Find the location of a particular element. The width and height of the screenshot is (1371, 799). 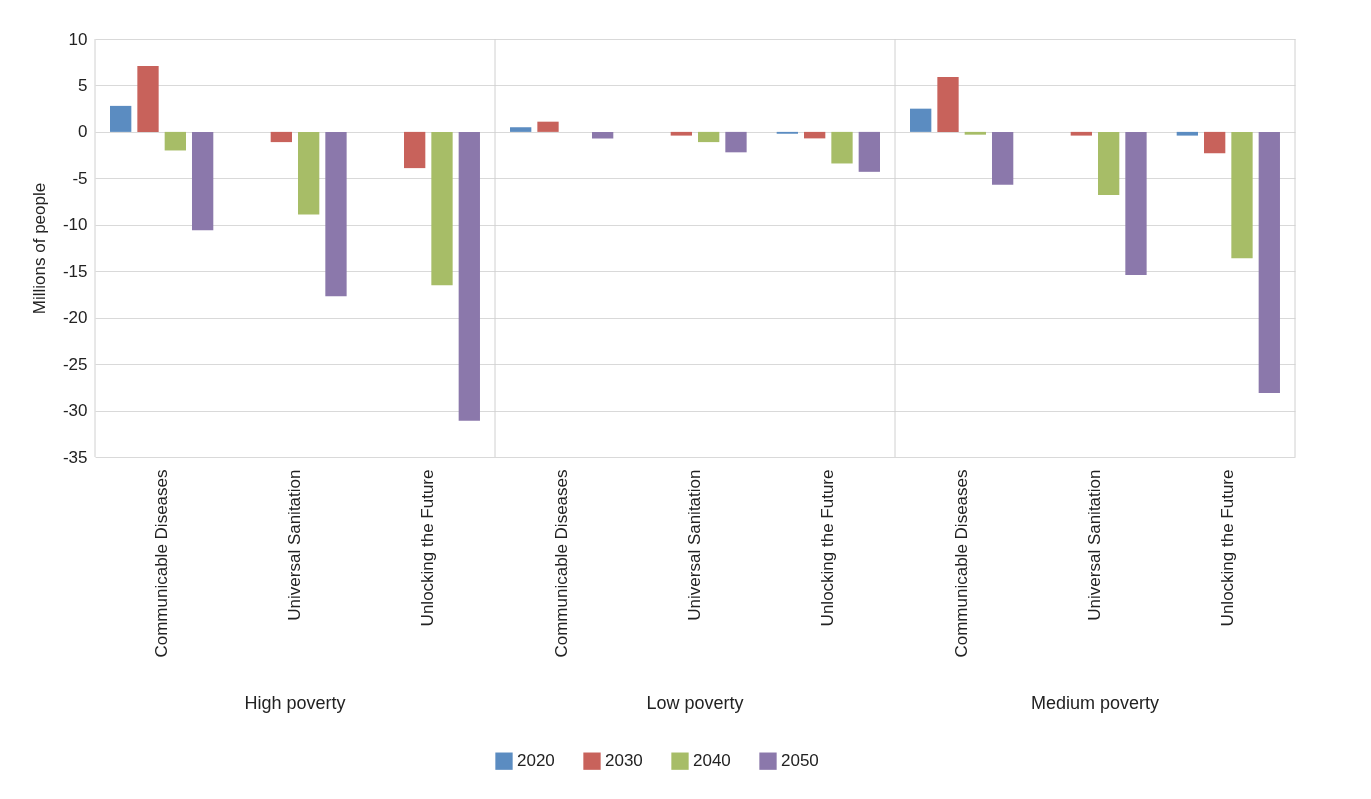

y-tick-label: -5 is located at coordinates (80, 178).